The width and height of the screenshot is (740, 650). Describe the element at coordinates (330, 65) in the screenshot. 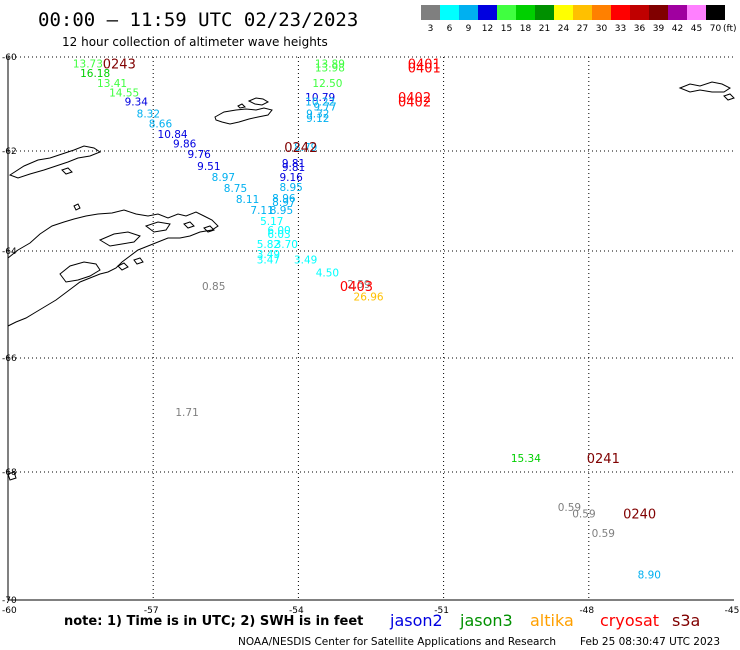

I see `wave-height-label: 13.89` at that location.